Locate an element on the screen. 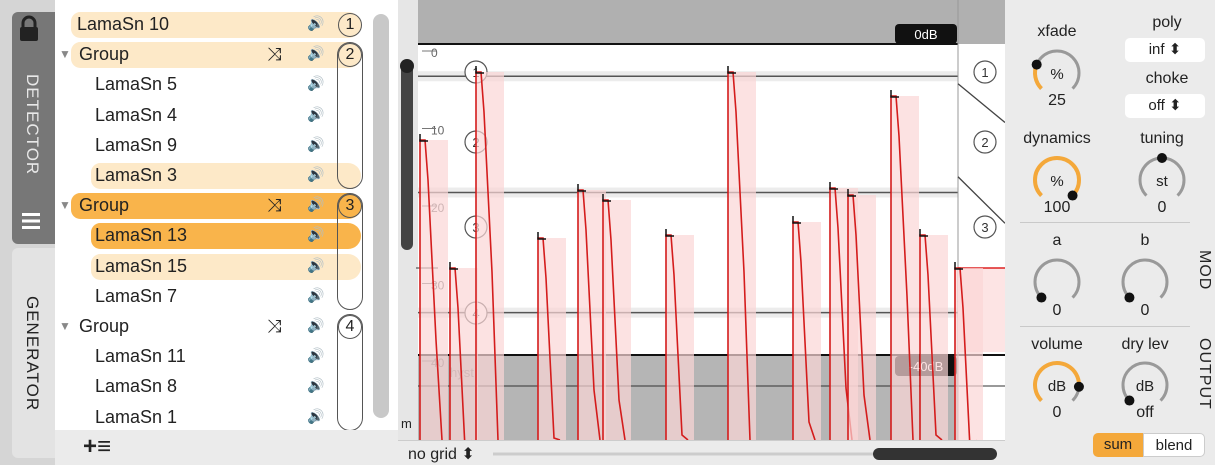 The width and height of the screenshot is (1215, 465). sample-row: LamaSn 13 🔊 is located at coordinates (215, 235).